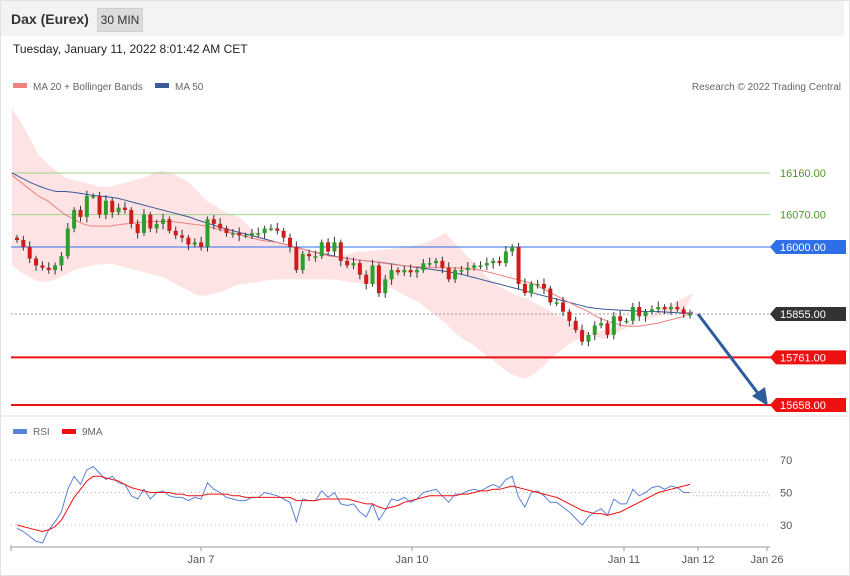 This screenshot has width=850, height=576. I want to click on support-2-tag, so click(808, 405).